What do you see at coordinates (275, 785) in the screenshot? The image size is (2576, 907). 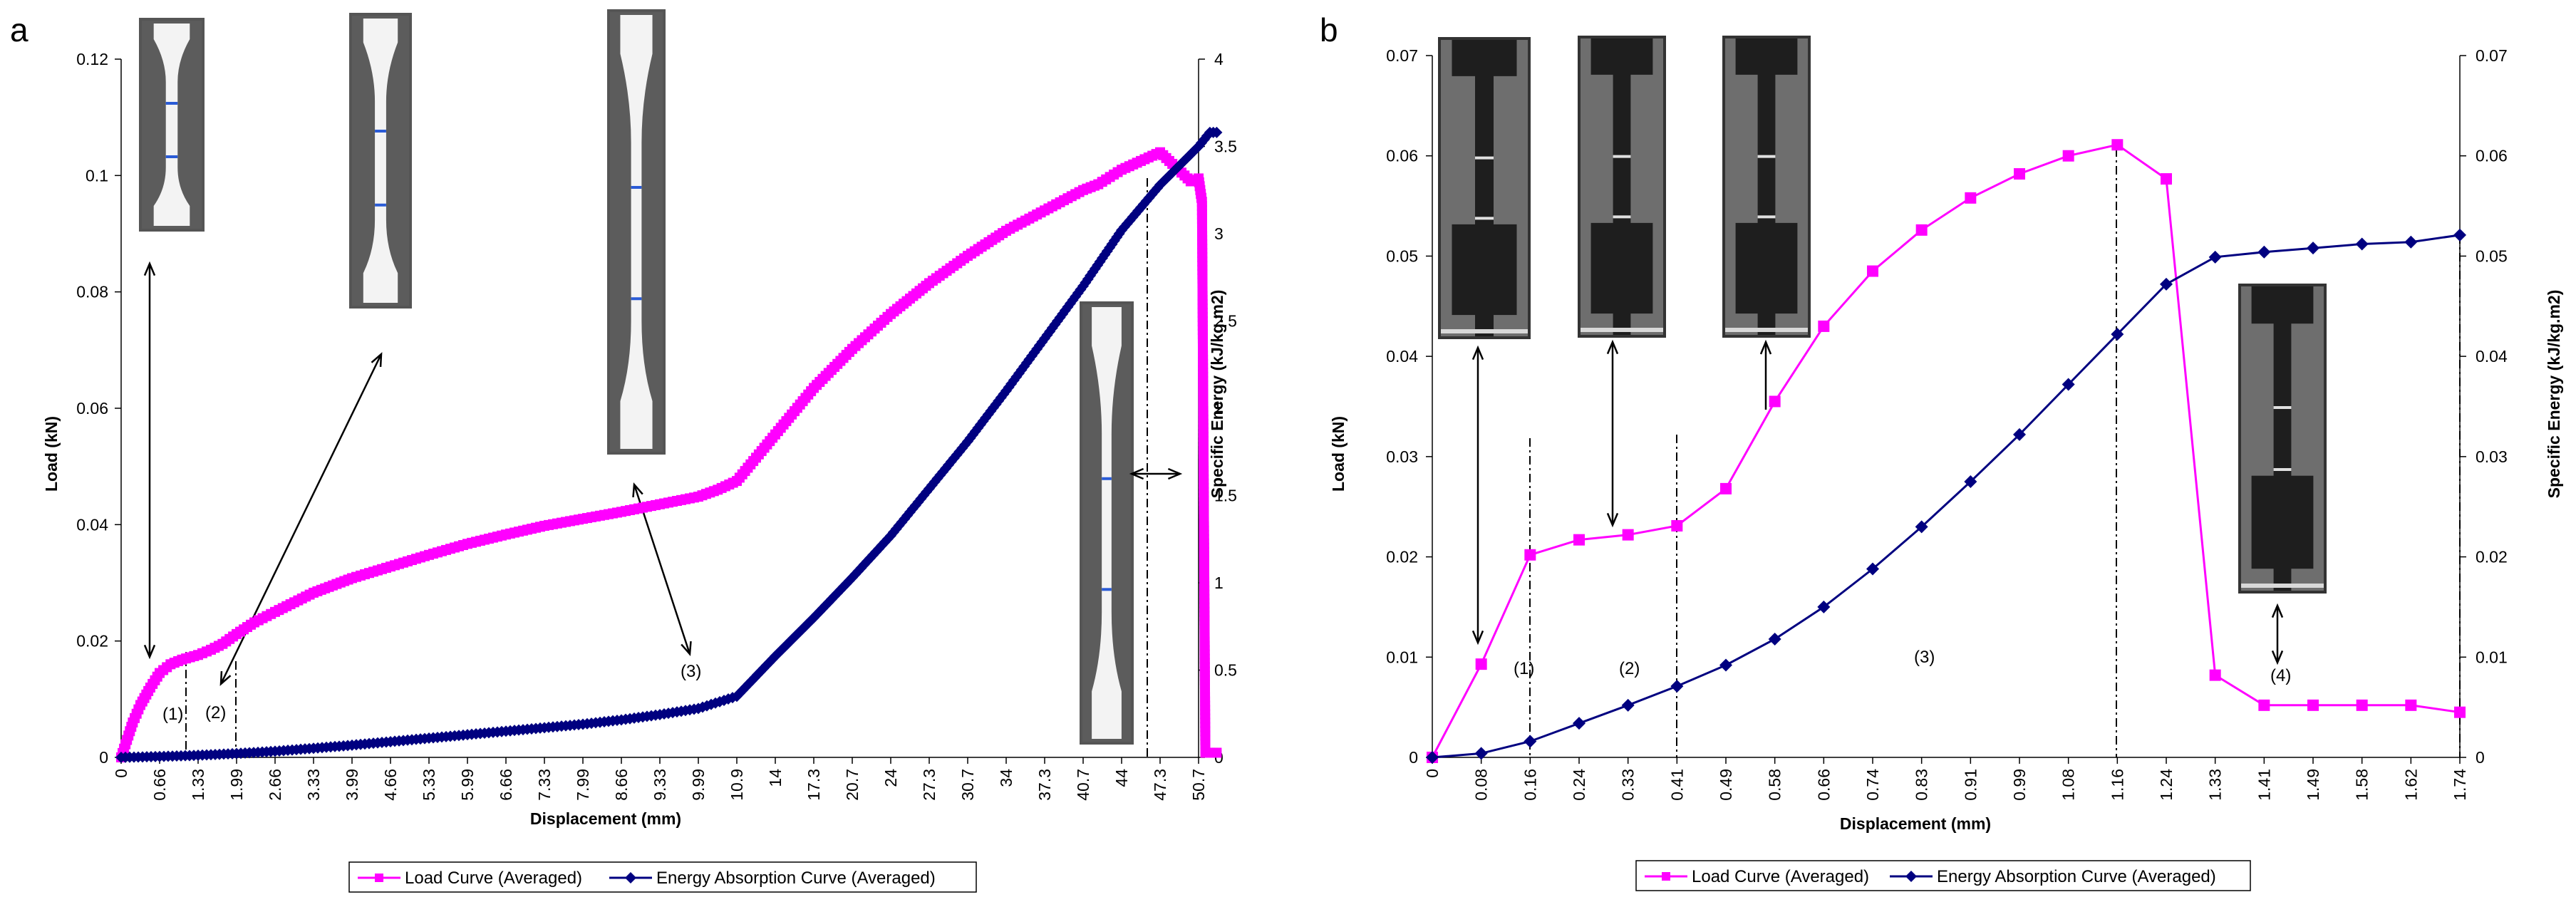 I see `panel-a-x-tick-label: 2.66` at bounding box center [275, 785].